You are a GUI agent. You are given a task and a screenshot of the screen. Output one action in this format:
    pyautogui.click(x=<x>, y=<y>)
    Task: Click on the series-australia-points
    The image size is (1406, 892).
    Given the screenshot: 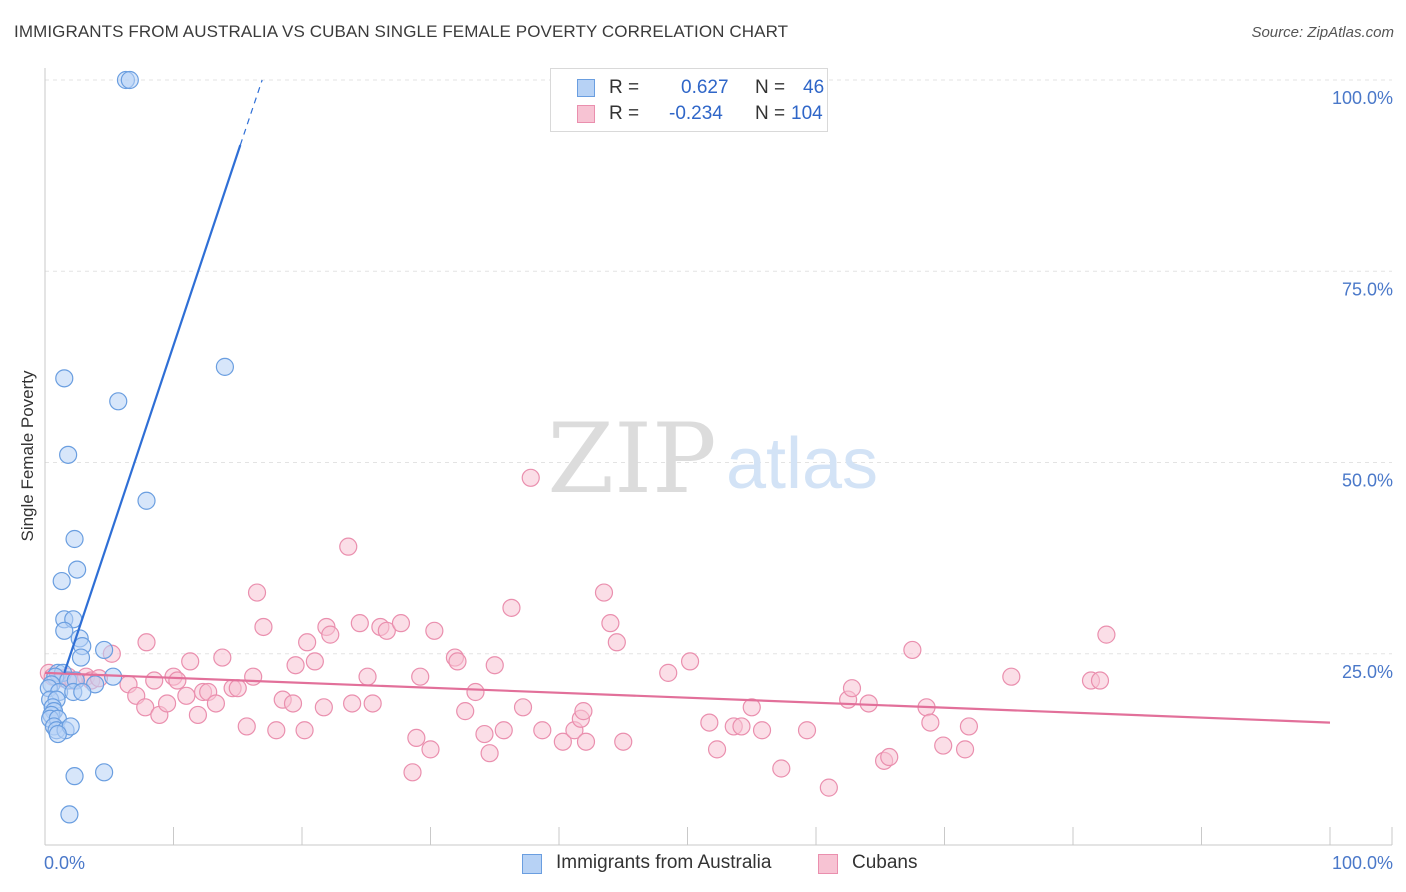 What is the action you would take?
    pyautogui.click(x=136, y=447)
    